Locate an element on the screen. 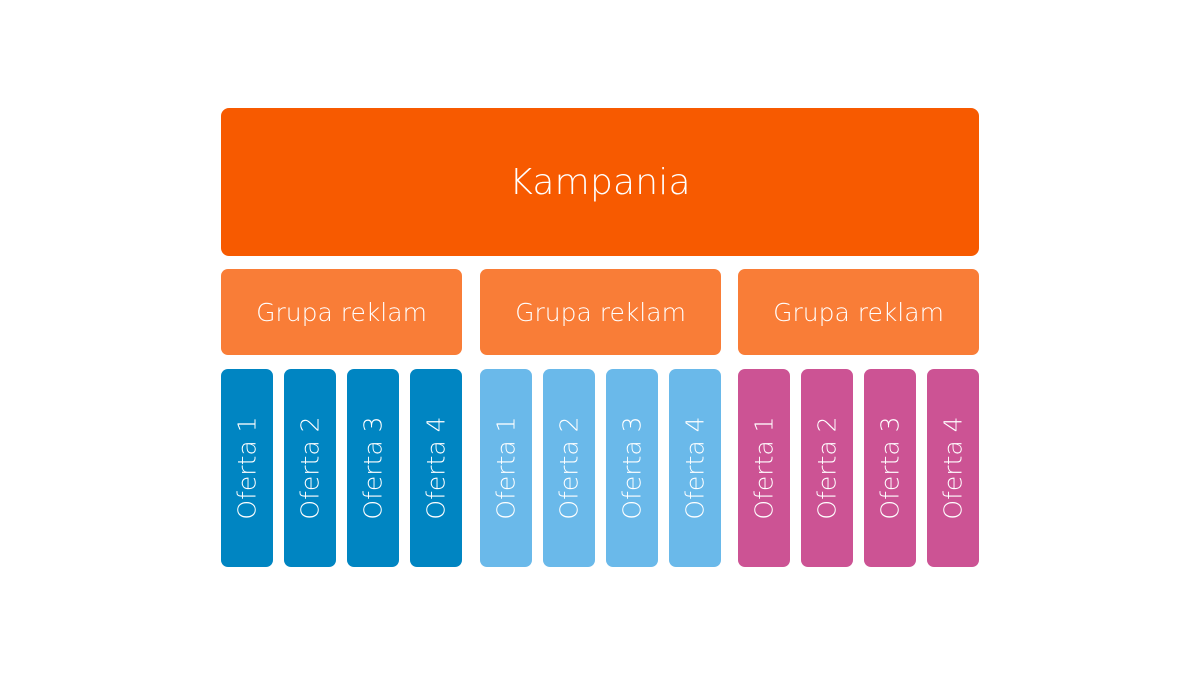  ad-group-box-3: Grupa reklam is located at coordinates (858, 312).